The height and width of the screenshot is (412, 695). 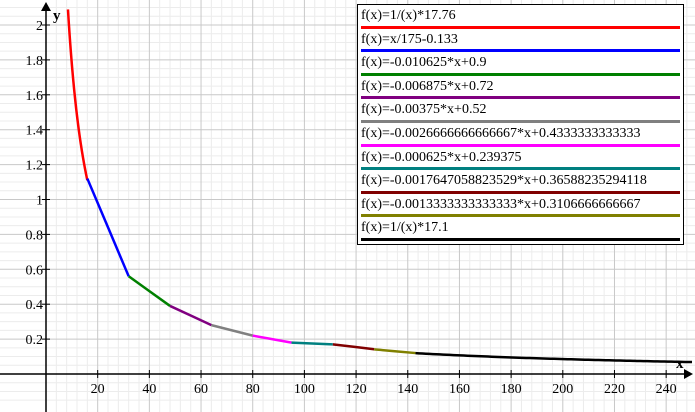 What do you see at coordinates (405, 228) in the screenshot?
I see `legend-label: f(x)=1/(x)*17.1` at bounding box center [405, 228].